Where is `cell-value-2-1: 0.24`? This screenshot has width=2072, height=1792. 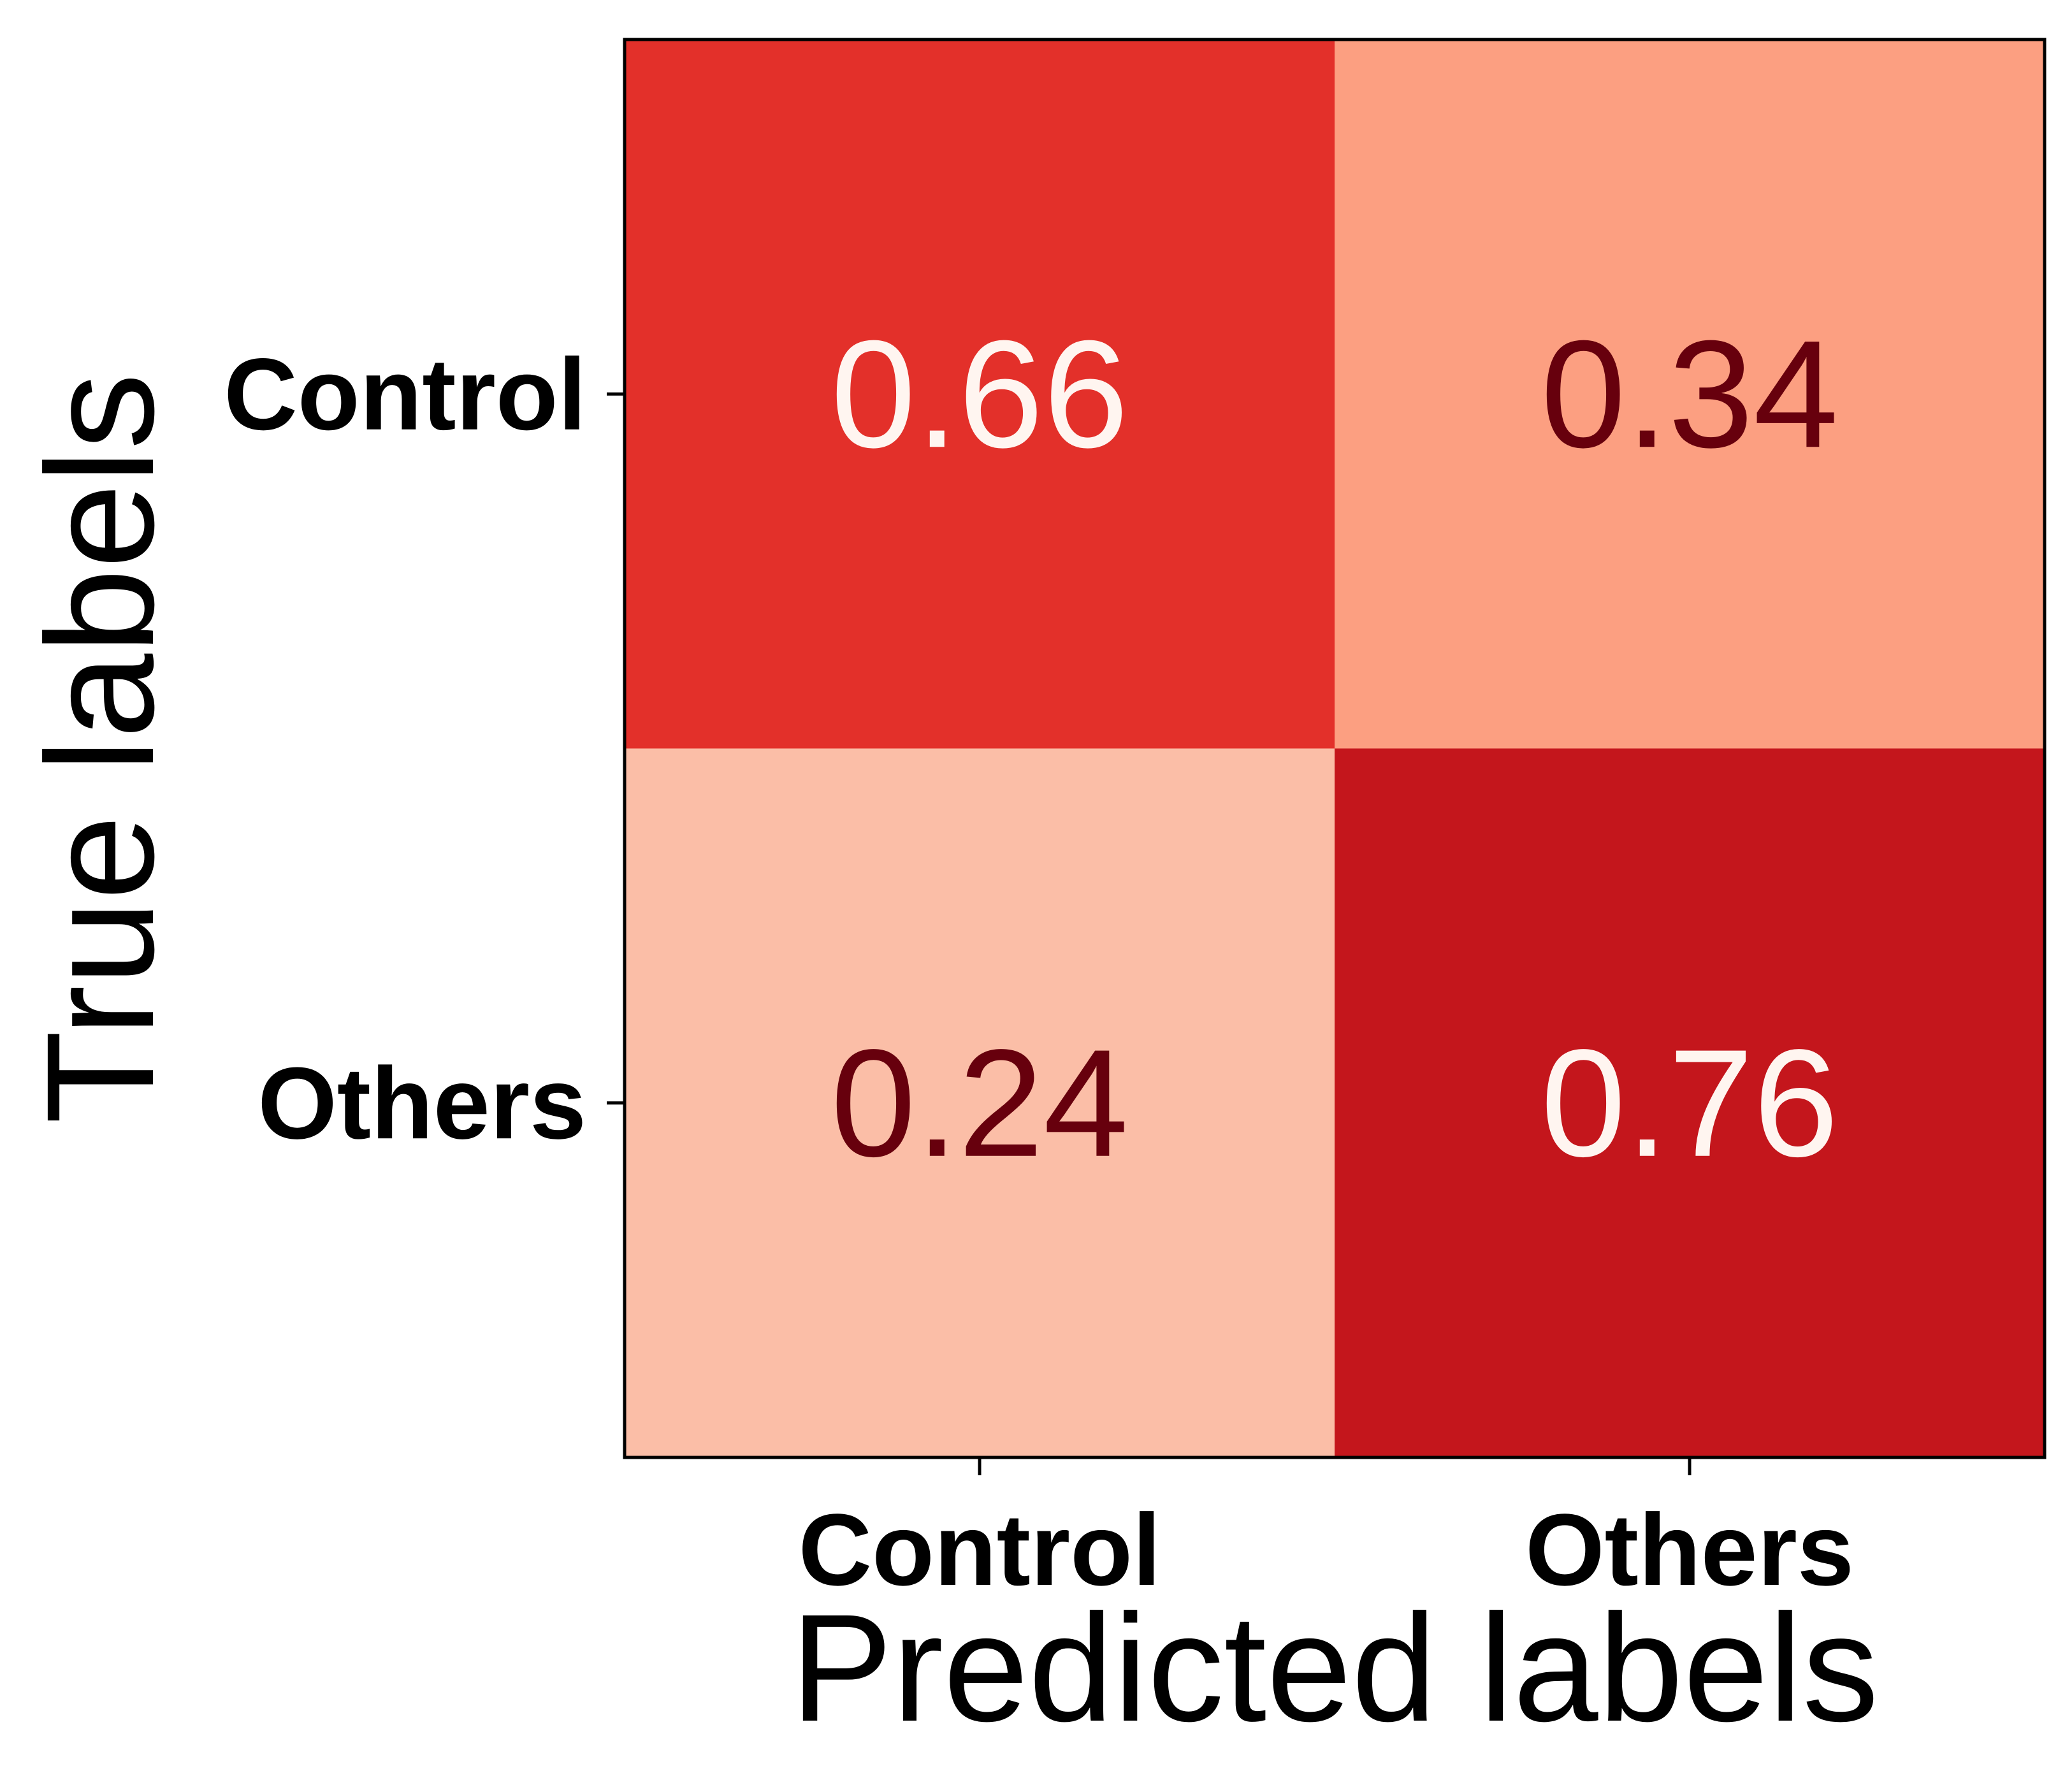 cell-value-2-1: 0.24 is located at coordinates (979, 1103).